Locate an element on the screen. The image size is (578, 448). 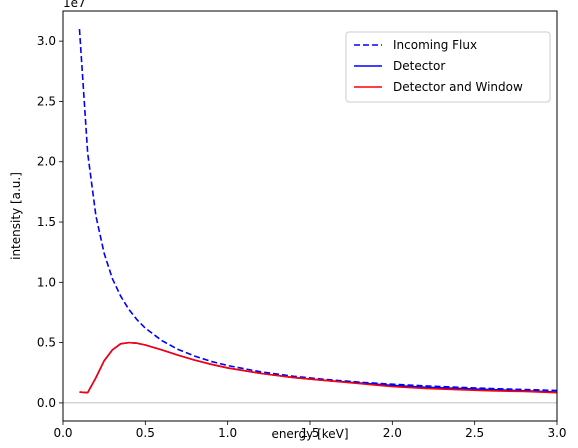
legend-label: Detector and Window is located at coordinates (458, 87).